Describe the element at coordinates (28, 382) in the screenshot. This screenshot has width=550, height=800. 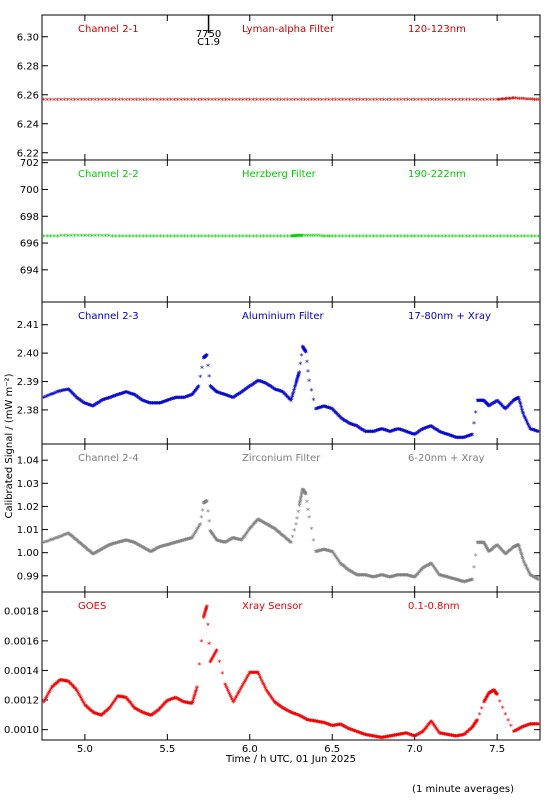
I see `y-tick-label: 2.39` at that location.